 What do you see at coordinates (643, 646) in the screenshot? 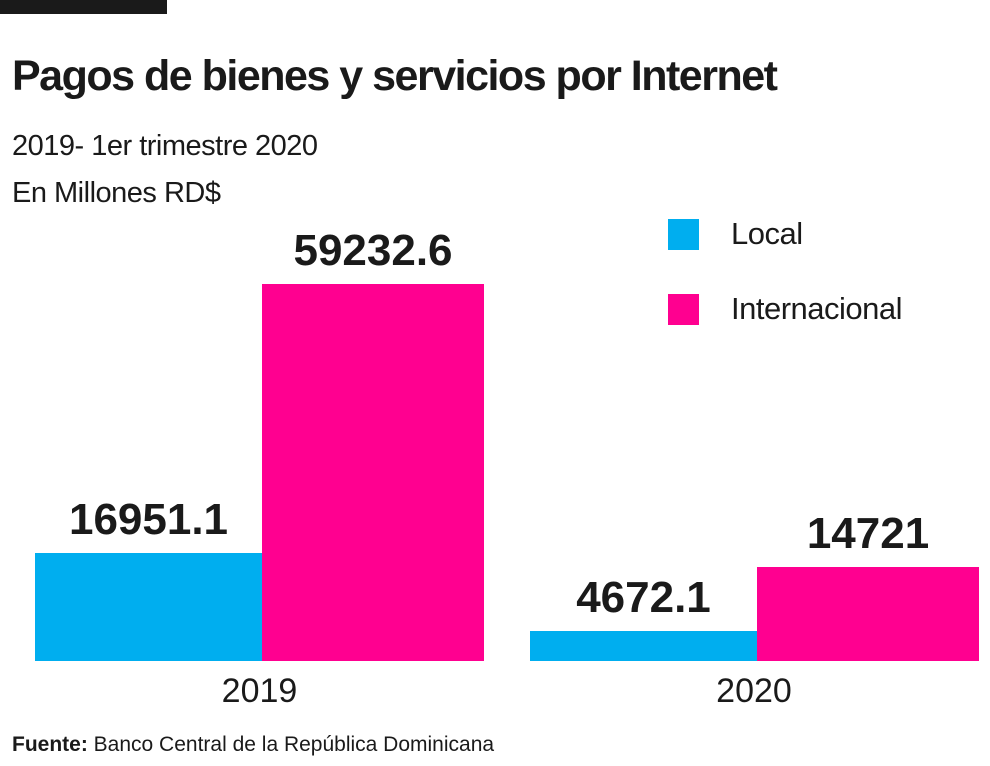
I see `bar-local-2020` at bounding box center [643, 646].